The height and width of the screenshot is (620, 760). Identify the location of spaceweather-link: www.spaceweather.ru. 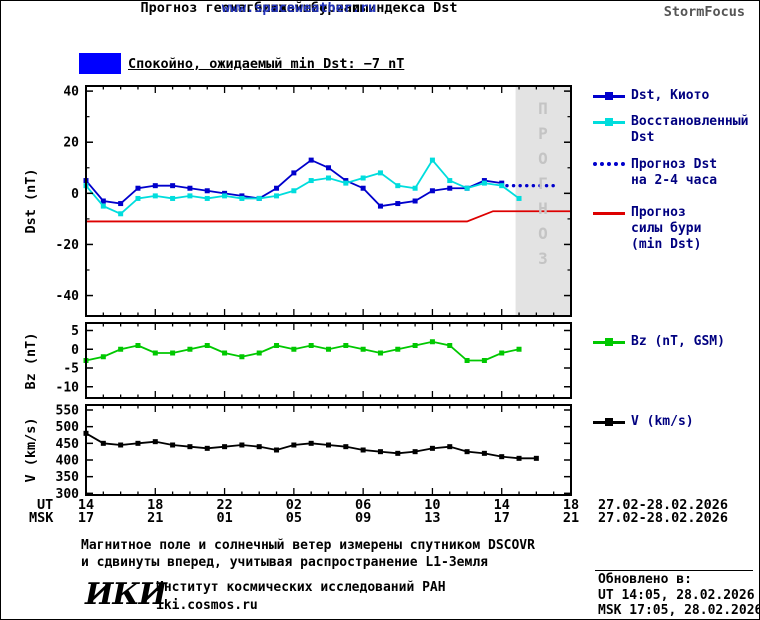
(299, 8).